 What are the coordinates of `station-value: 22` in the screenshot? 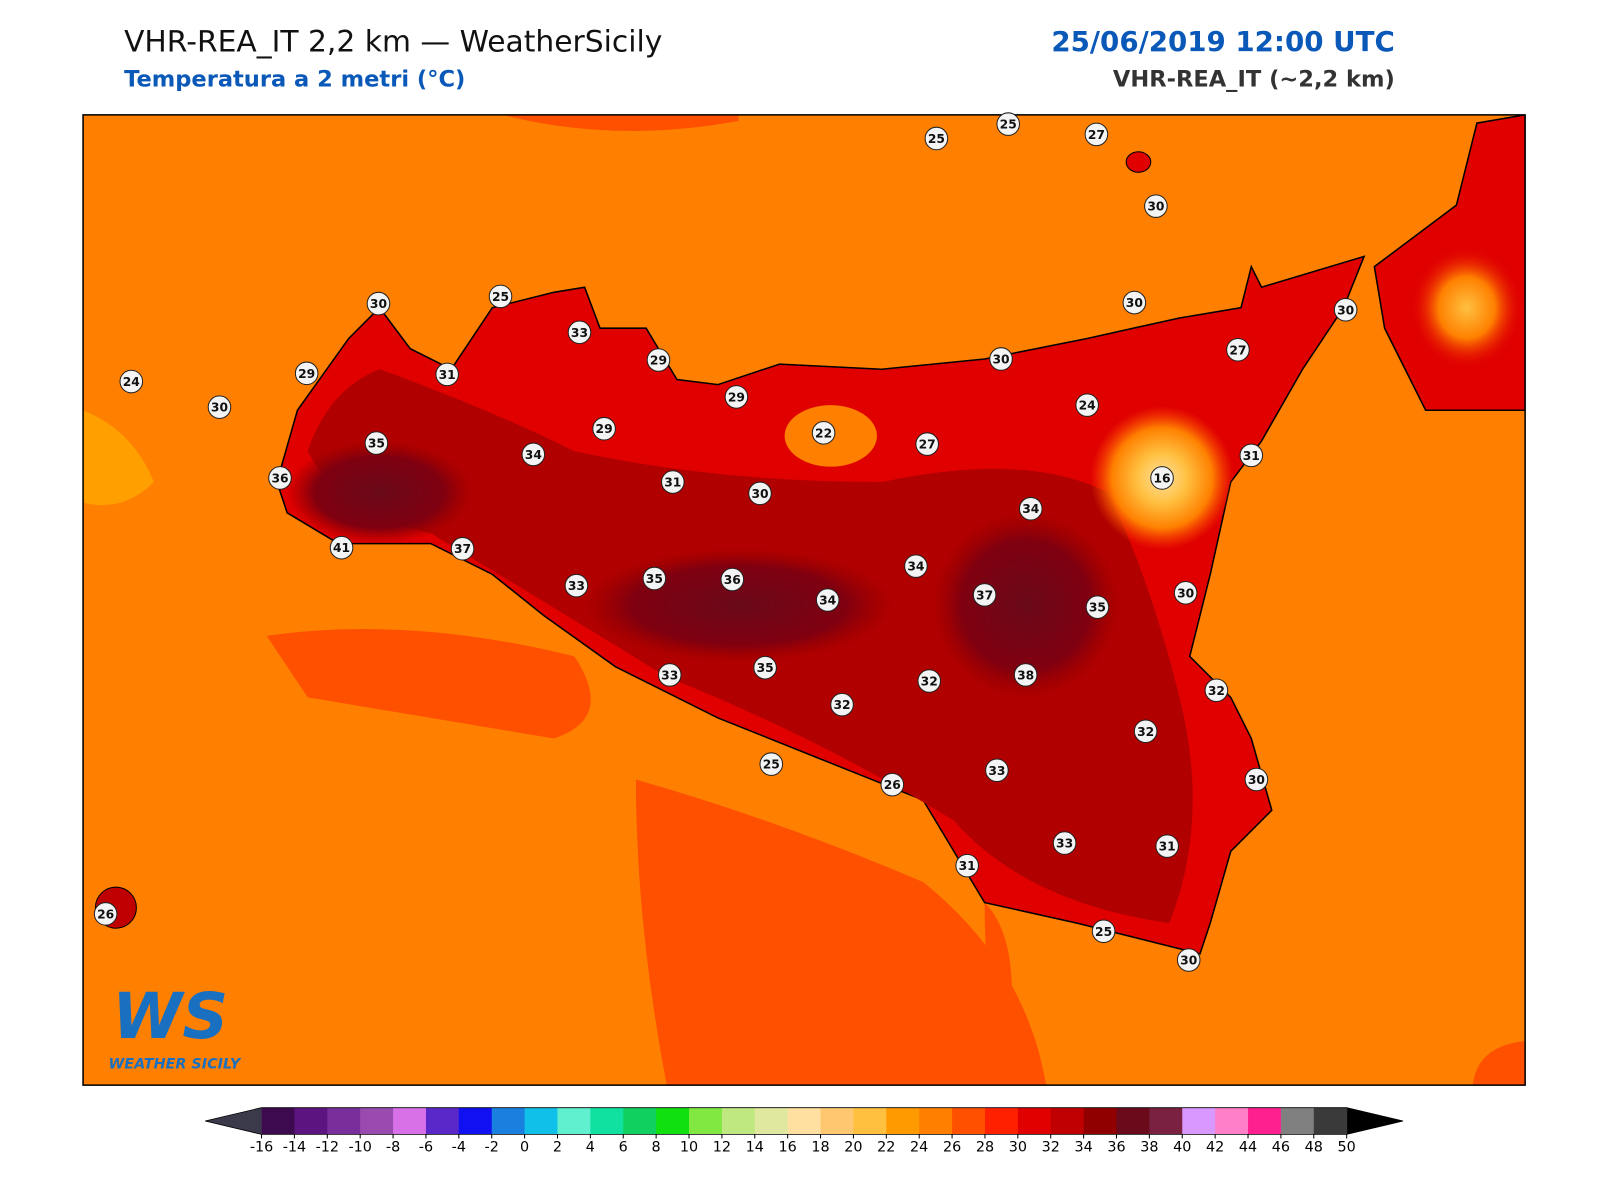 It's located at (823, 433).